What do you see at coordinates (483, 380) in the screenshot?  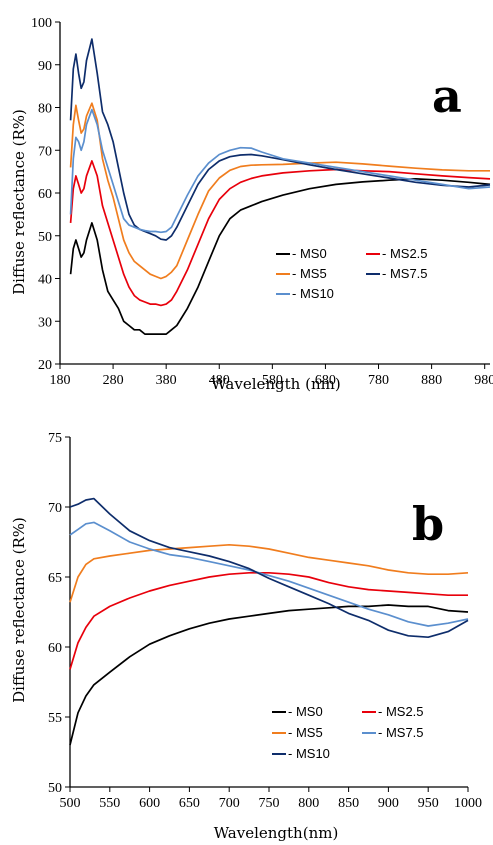 I see `x-tick-label: 980` at bounding box center [483, 380].